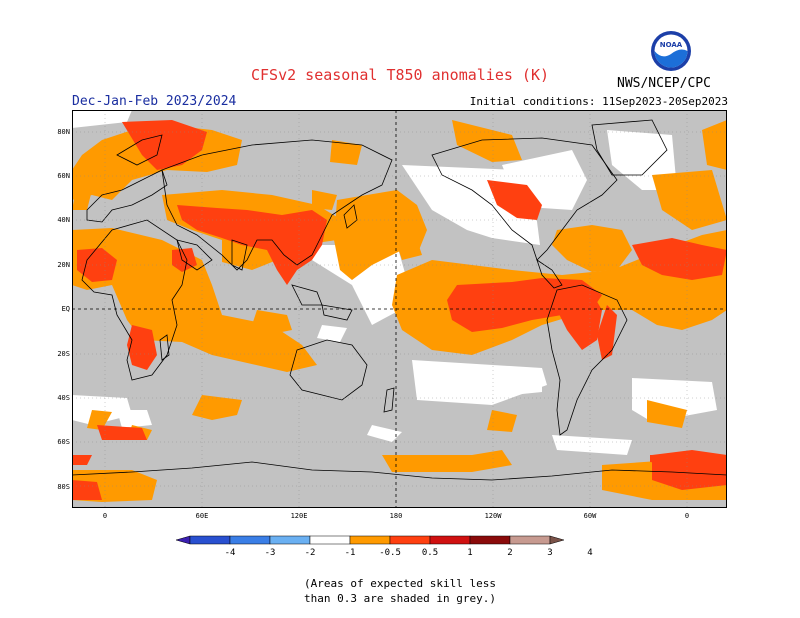 The width and height of the screenshot is (800, 618). What do you see at coordinates (549, 553) in the screenshot?
I see `colorbar-label: 3` at bounding box center [549, 553].